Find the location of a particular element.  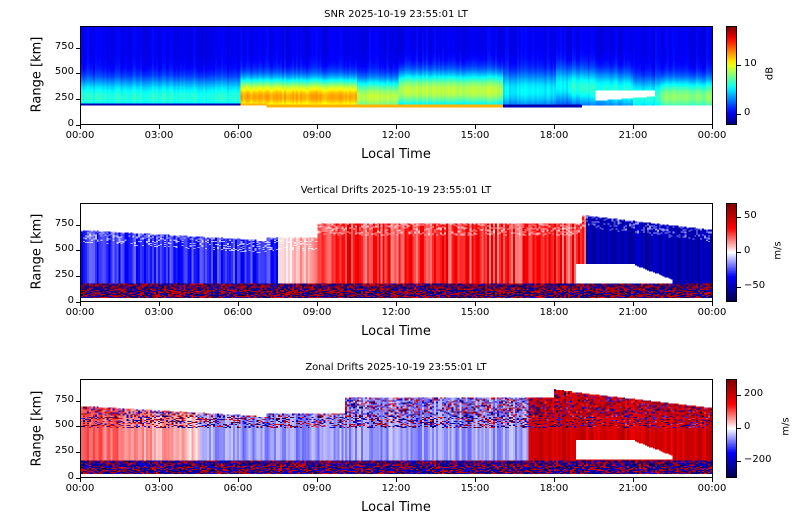

snr-xtick-label: 09:00 is located at coordinates (317, 135).